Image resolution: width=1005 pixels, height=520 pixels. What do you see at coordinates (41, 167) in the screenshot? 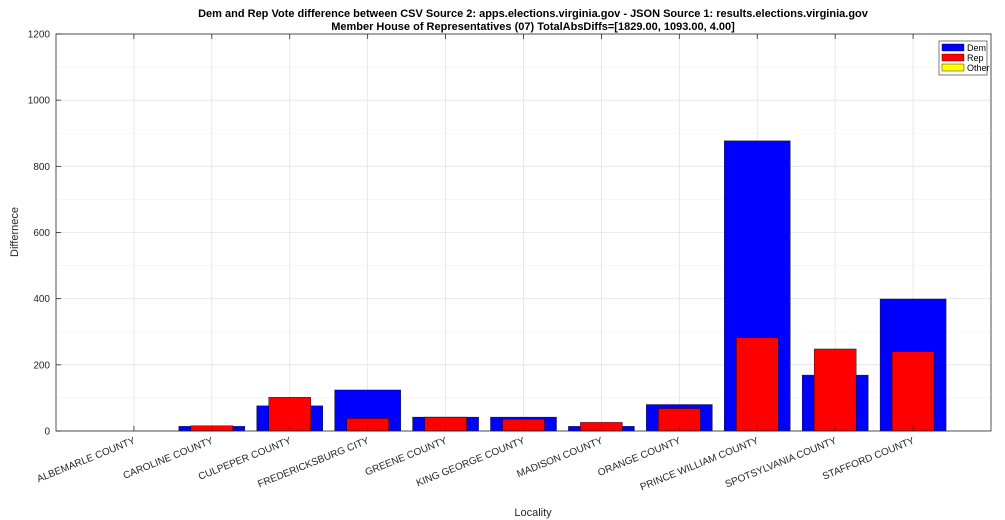
I see `y-tick-label: 800` at bounding box center [41, 167].